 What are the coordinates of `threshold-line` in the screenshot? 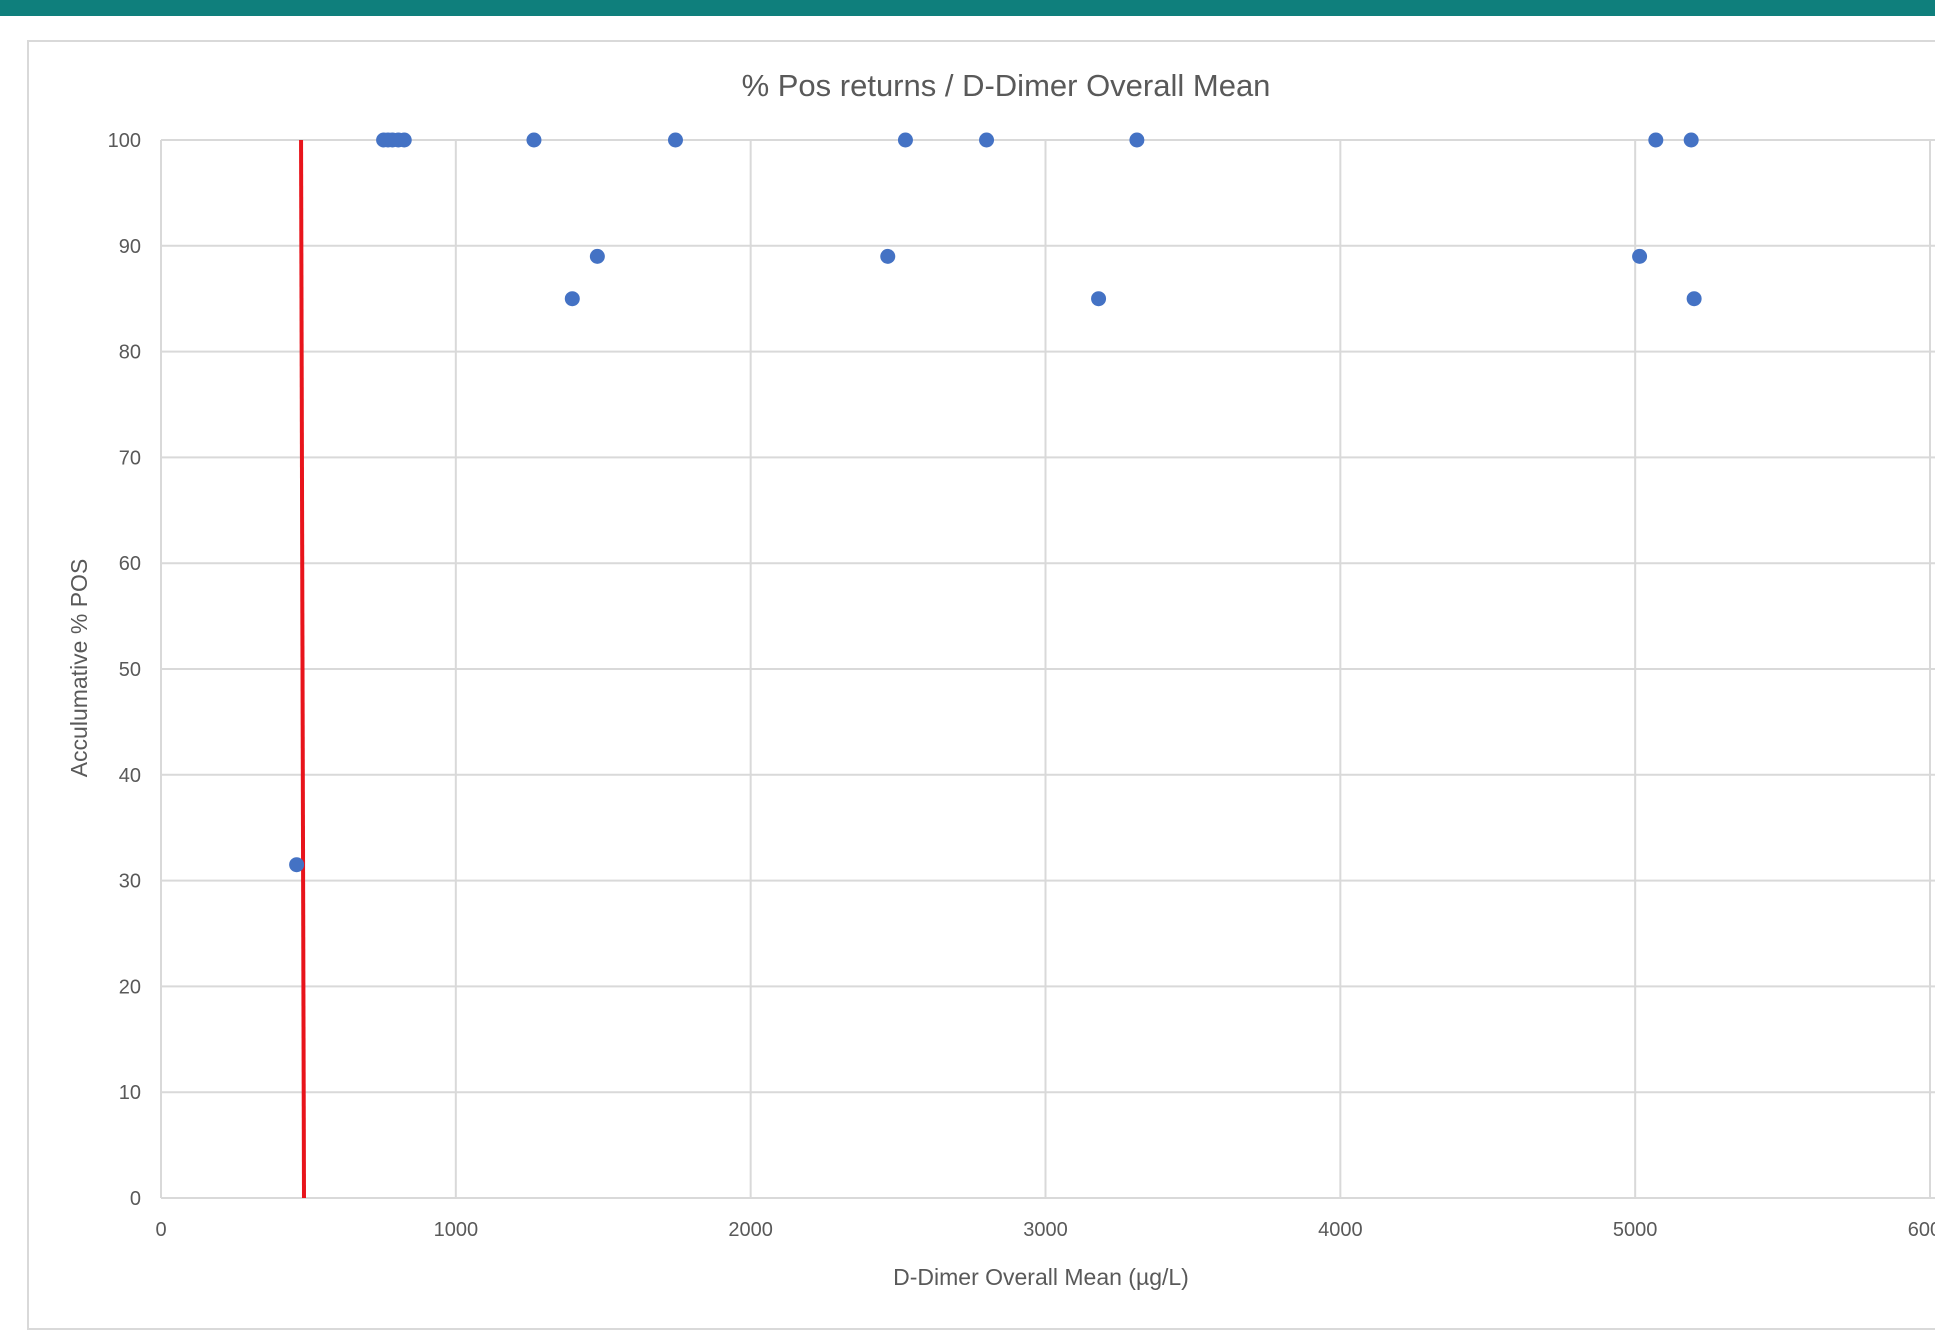 It's located at (302, 669).